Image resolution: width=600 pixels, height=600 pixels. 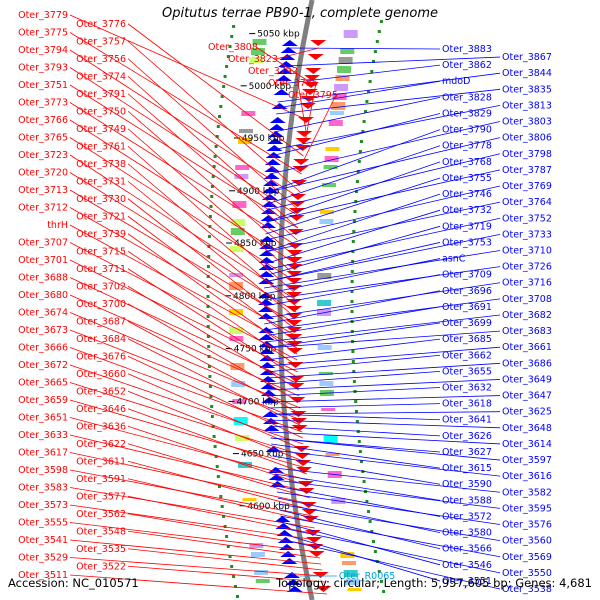 I want to click on rna-gene-label: Oter_R0065, so click(x=367, y=576).